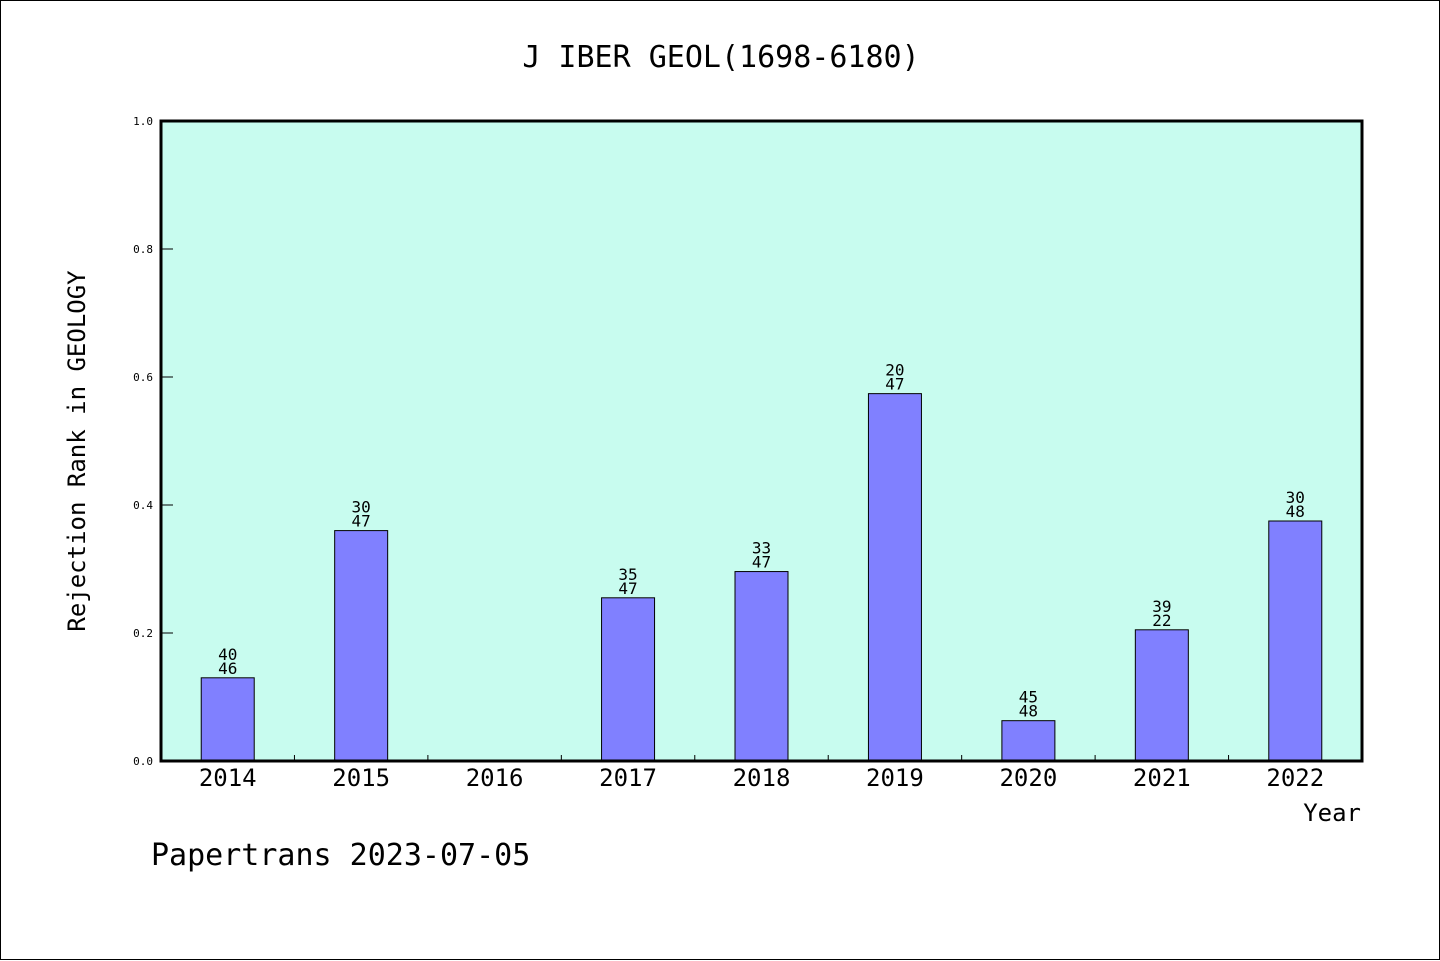 The image size is (1440, 961). What do you see at coordinates (1295, 641) in the screenshot?
I see `bar-2022` at bounding box center [1295, 641].